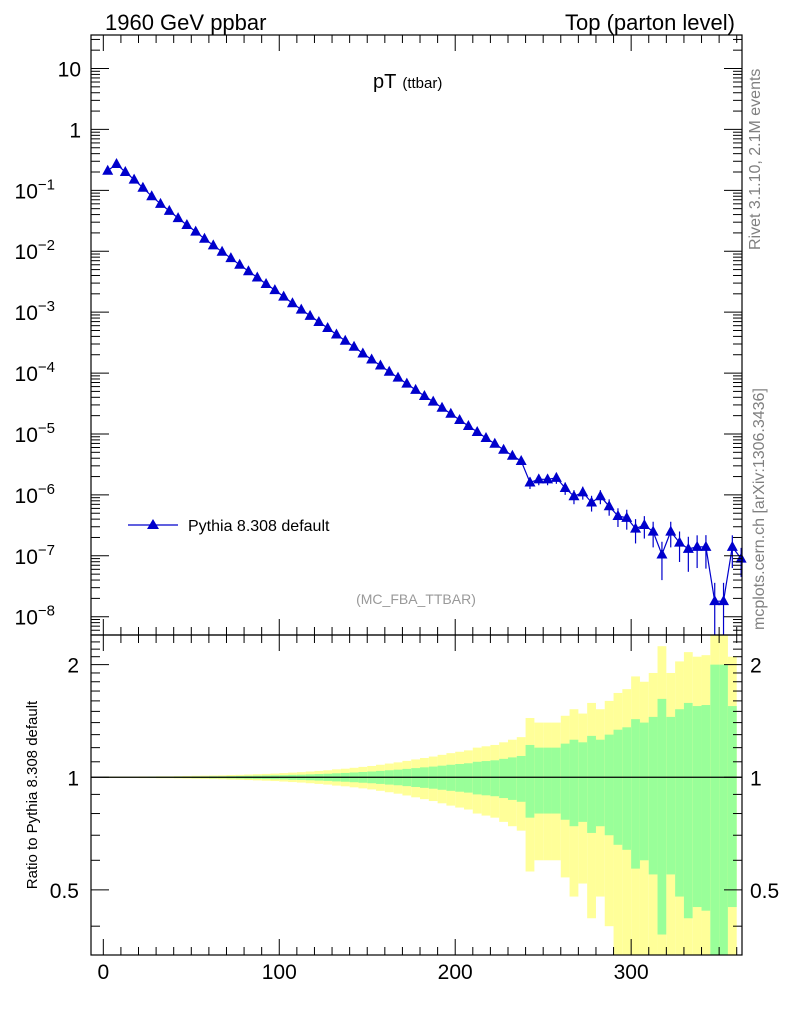 The width and height of the screenshot is (786, 1024). What do you see at coordinates (416, 599) in the screenshot?
I see `analysis-tag: (MC_FBA_TTBAR)` at bounding box center [416, 599].